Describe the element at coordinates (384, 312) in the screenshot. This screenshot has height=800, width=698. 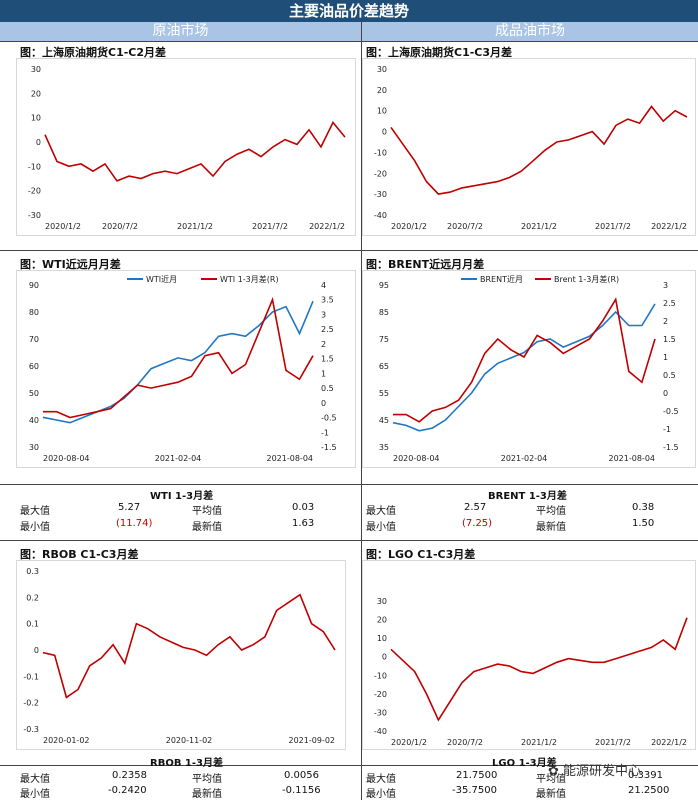
I see `y-tick-label: 85` at that location.